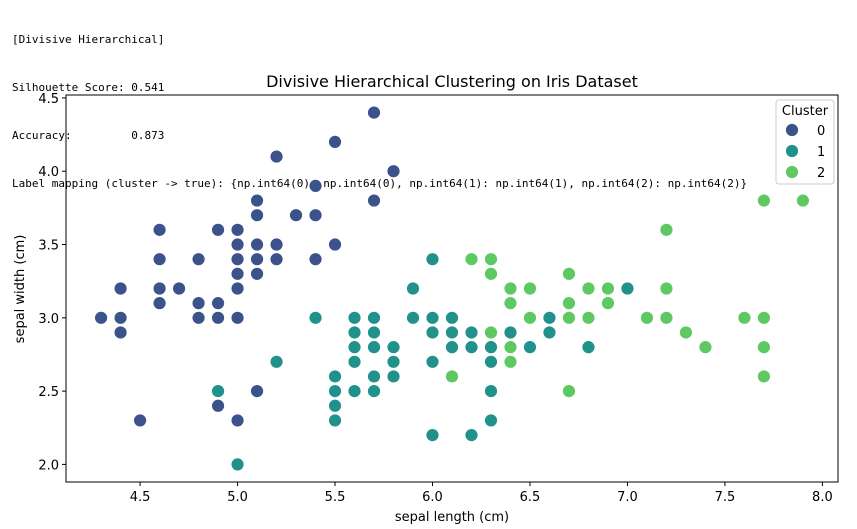 This screenshot has width=857, height=529. Describe the element at coordinates (48, 99) in the screenshot. I see `y-tick-label: 4.5` at that location.